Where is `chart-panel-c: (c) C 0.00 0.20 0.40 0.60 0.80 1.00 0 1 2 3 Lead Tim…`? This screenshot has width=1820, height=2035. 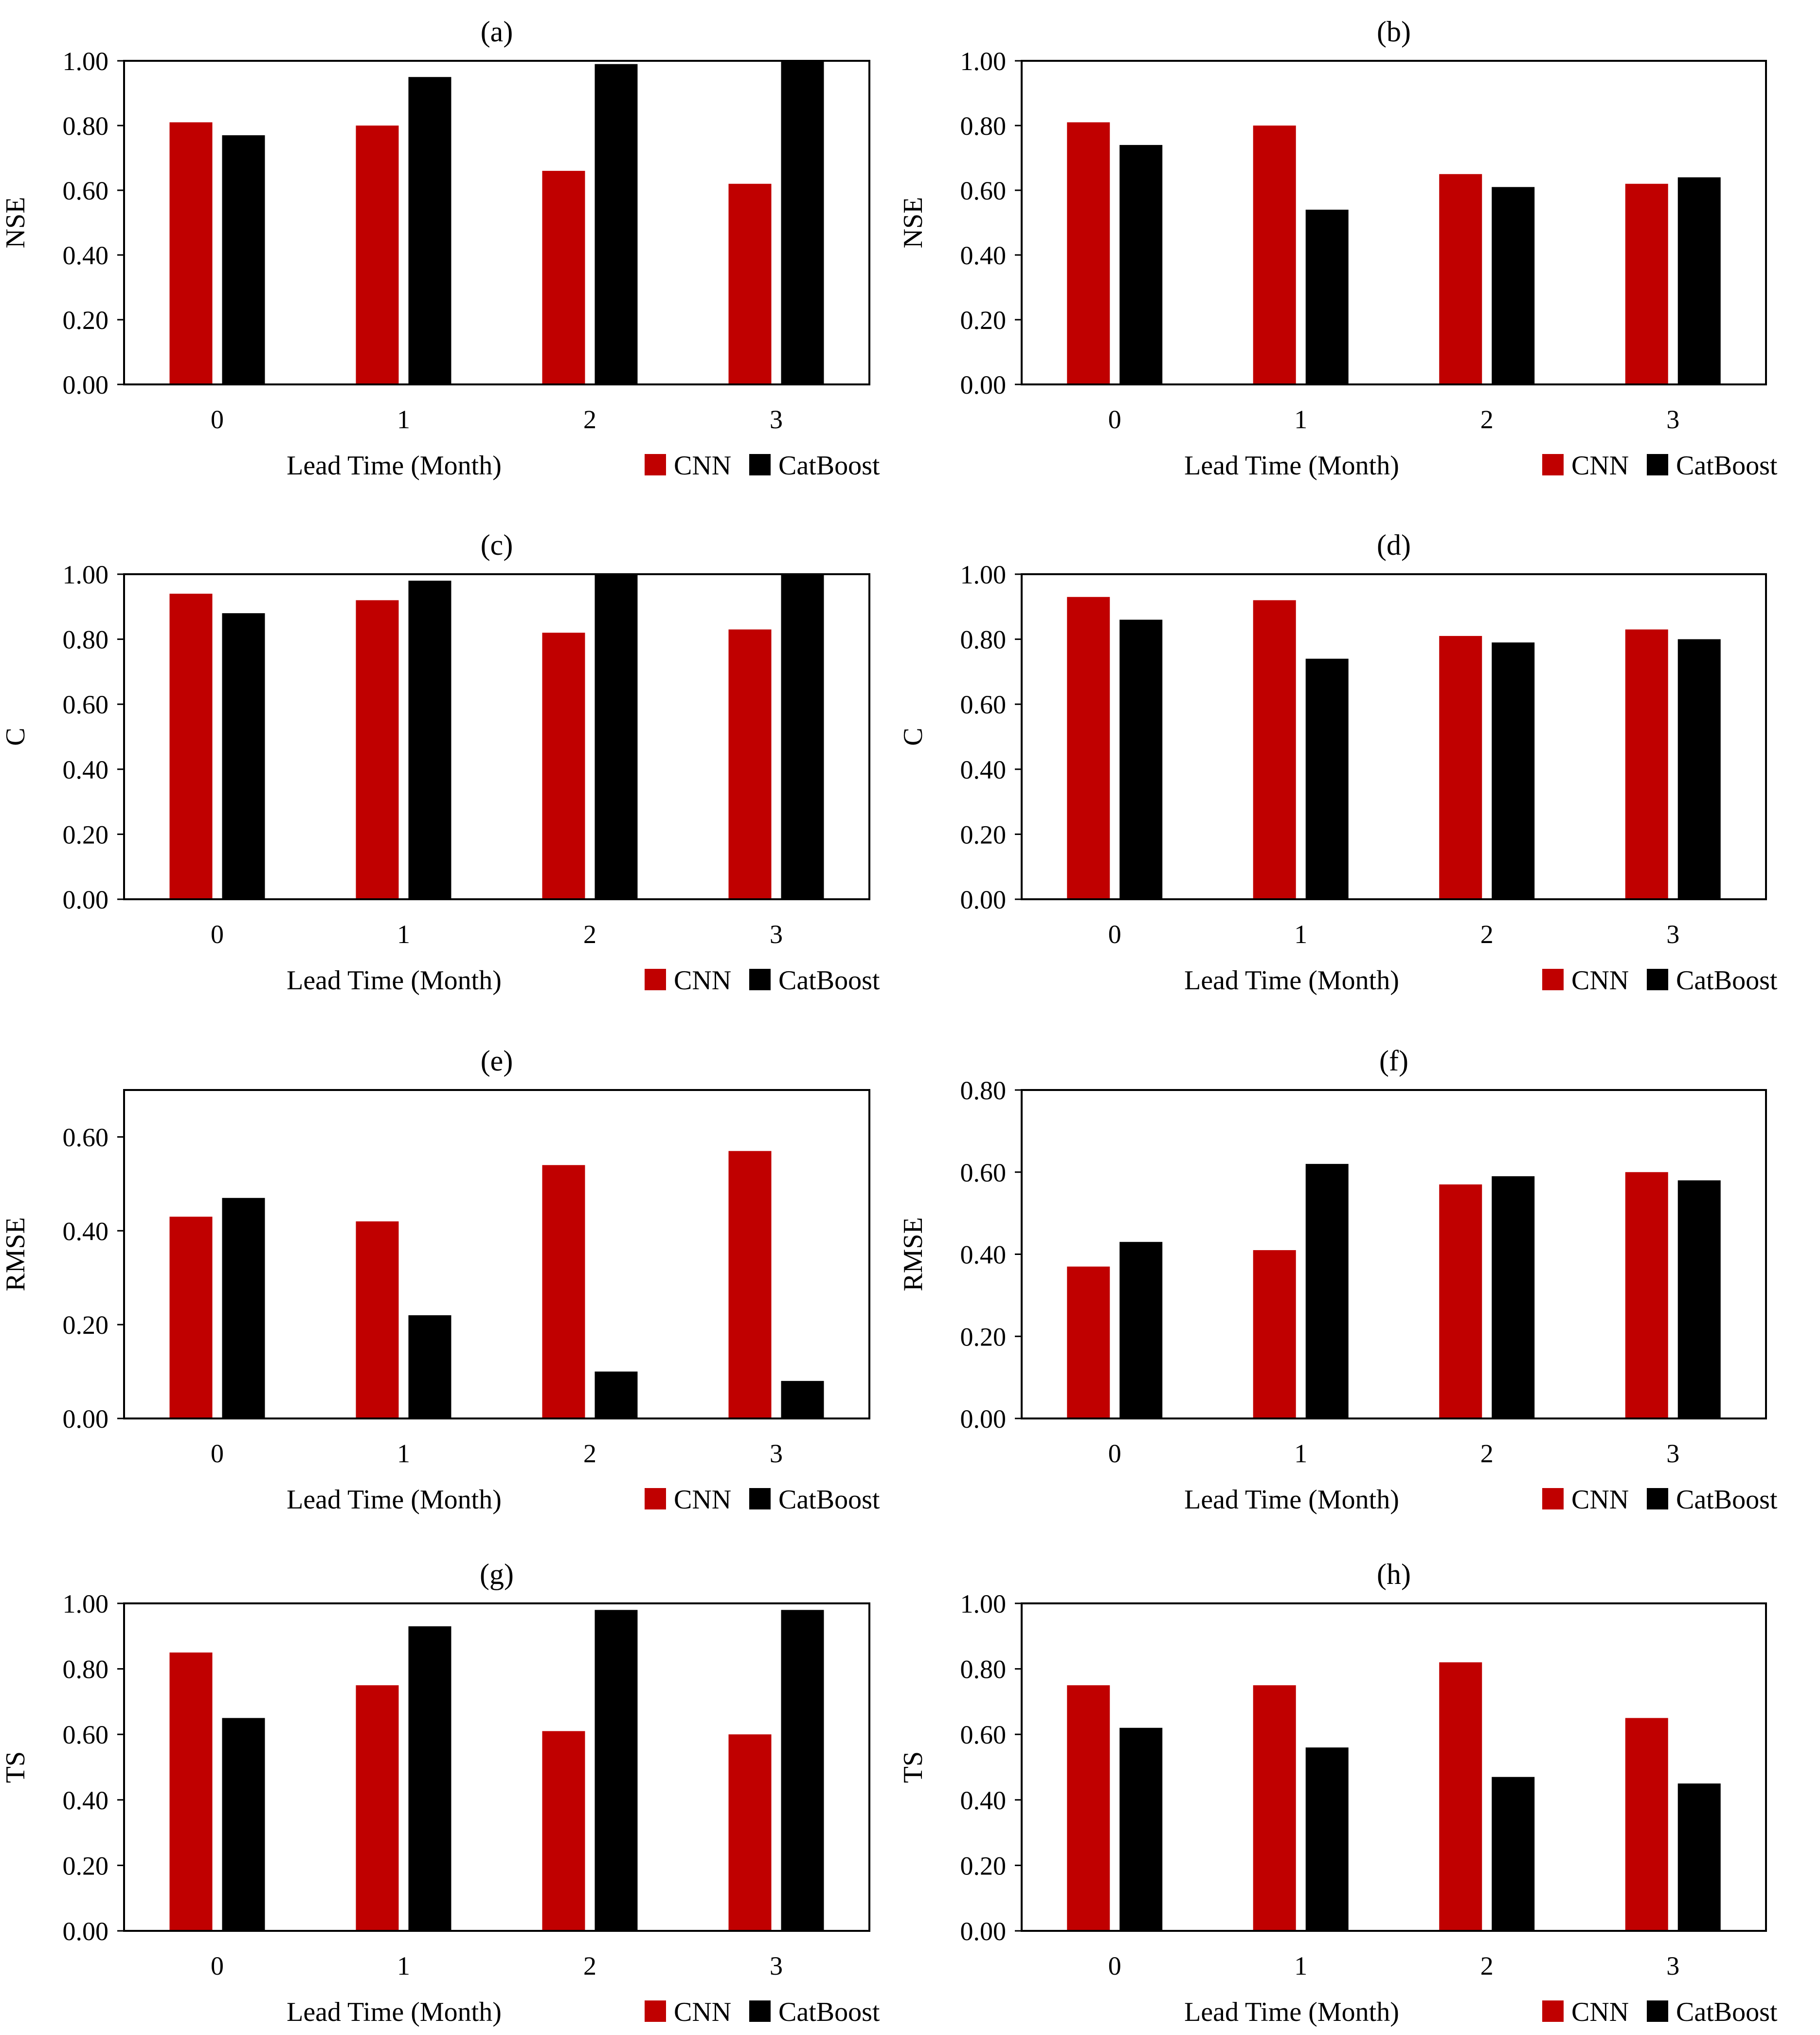
chart-panel-c: (c) C 0.00 0.20 0.40 0.60 0.80 1.00 0 1 2 3 Lead Tim… is located at coordinates (440, 762).